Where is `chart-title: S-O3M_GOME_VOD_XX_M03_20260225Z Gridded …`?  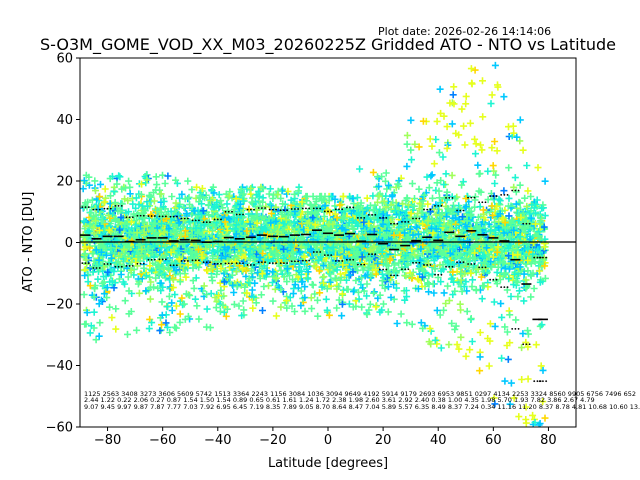
chart-title: S-O3M_GOME_VOD_XX_M03_20260225Z Gridded … is located at coordinates (328, 45).